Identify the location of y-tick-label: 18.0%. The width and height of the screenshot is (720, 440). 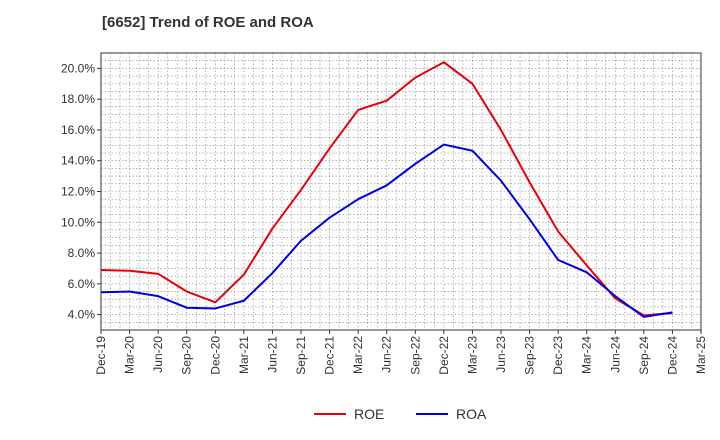
(78, 99).